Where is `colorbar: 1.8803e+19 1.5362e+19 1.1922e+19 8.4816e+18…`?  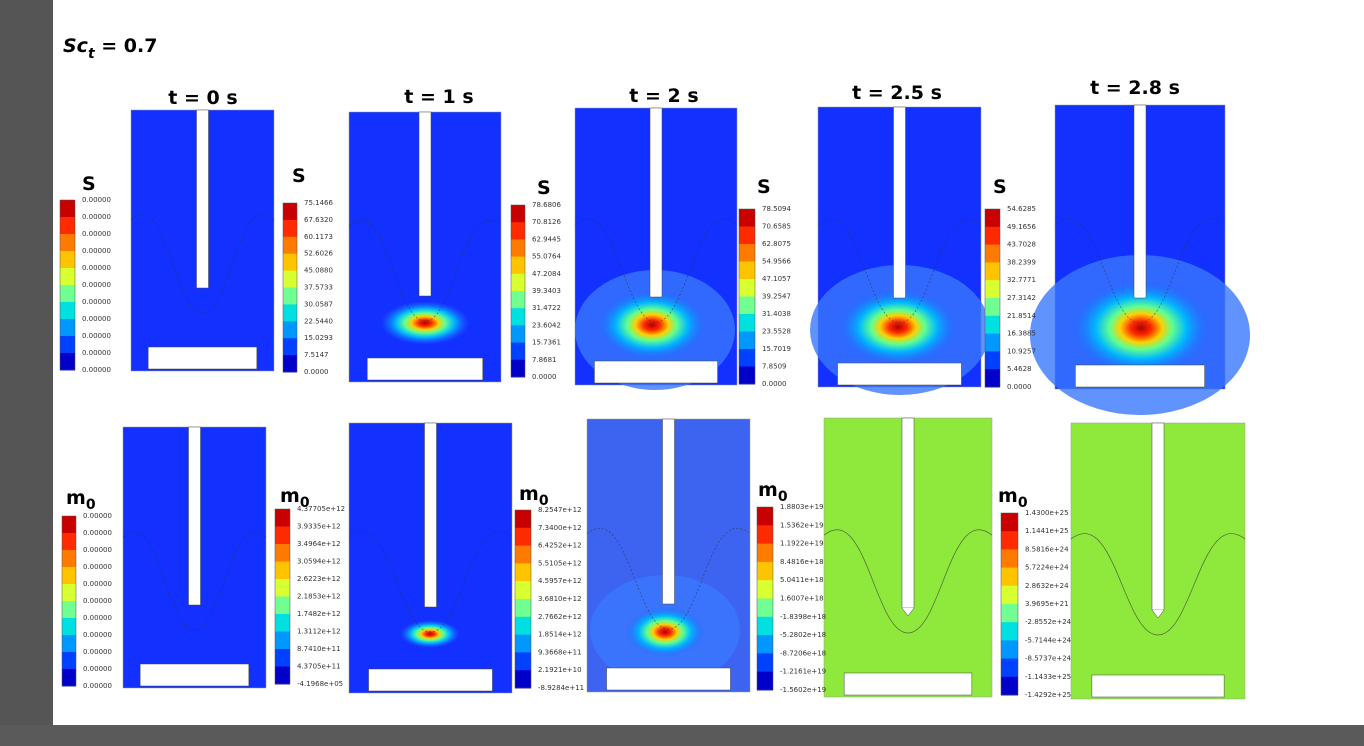
colorbar: 1.8803e+19 1.5362e+19 1.1922e+19 8.4816e+18… is located at coordinates (791, 598).